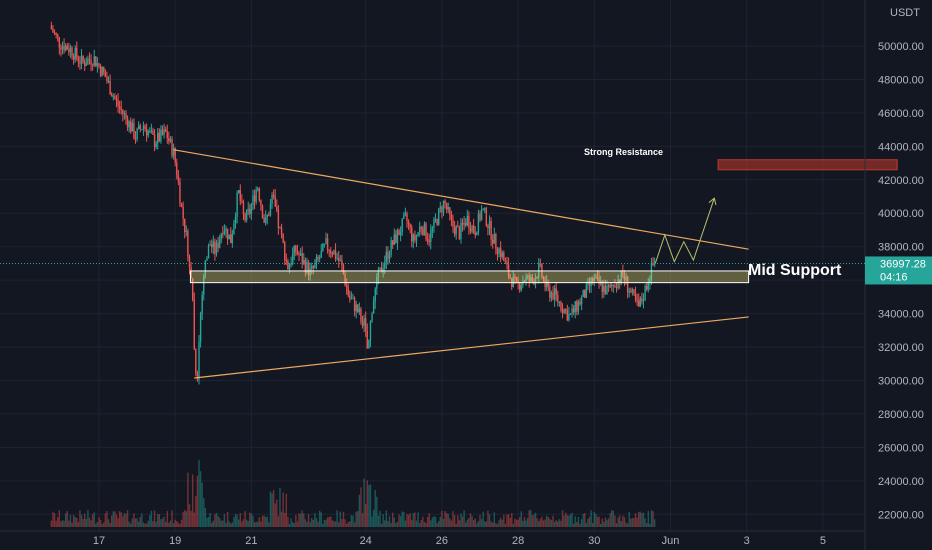 Image resolution: width=932 pixels, height=550 pixels. What do you see at coordinates (747, 541) in the screenshot?
I see `x-tick-label: 3` at bounding box center [747, 541].